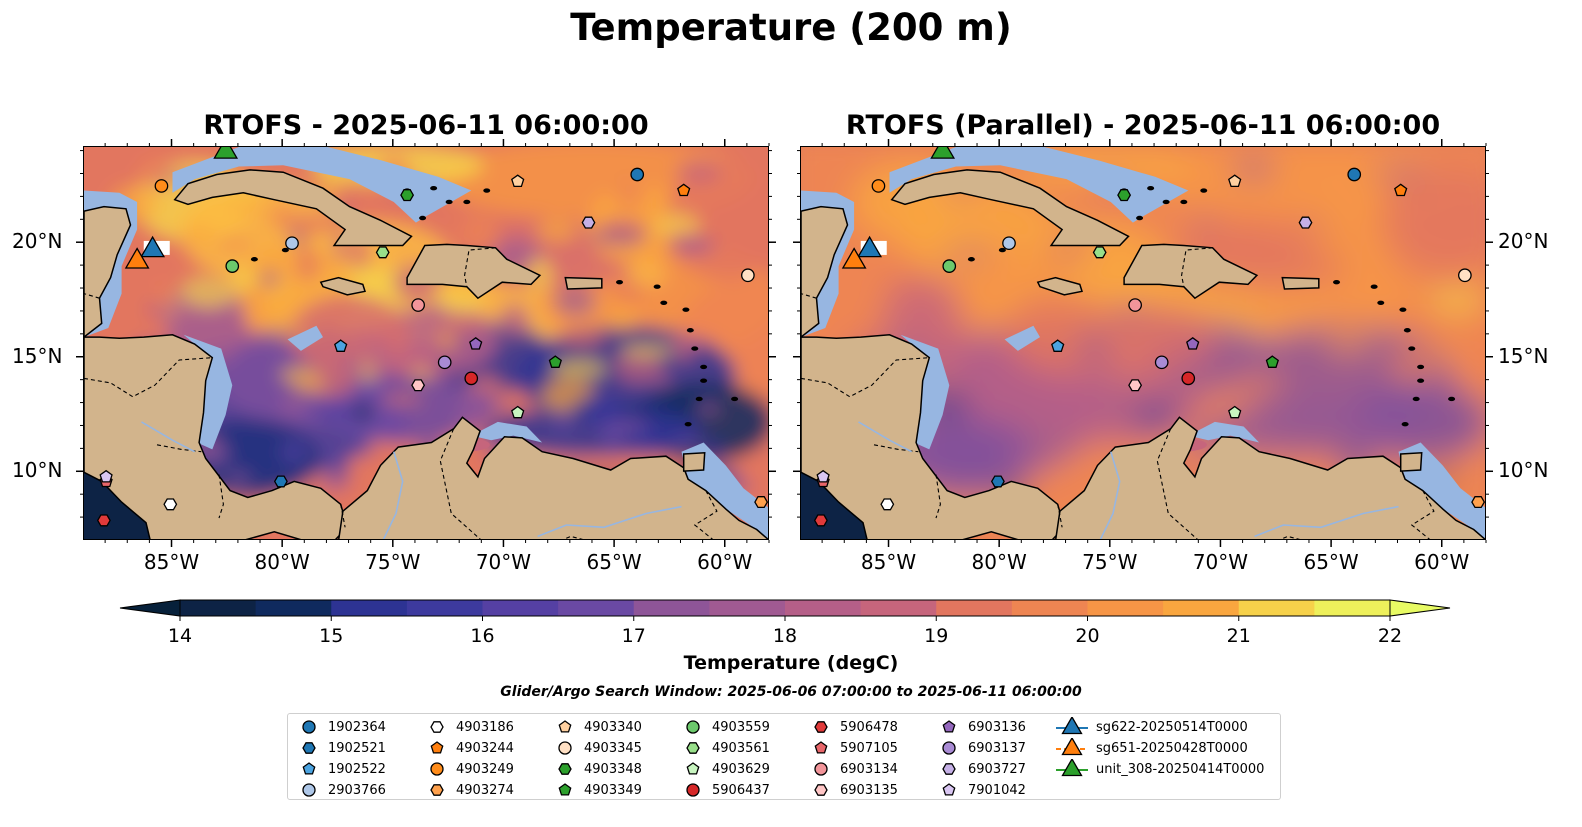 Image resolution: width=1582 pixels, height=827 pixels. Describe the element at coordinates (150, 608) in the screenshot. I see `colorbar-extend-min` at that location.